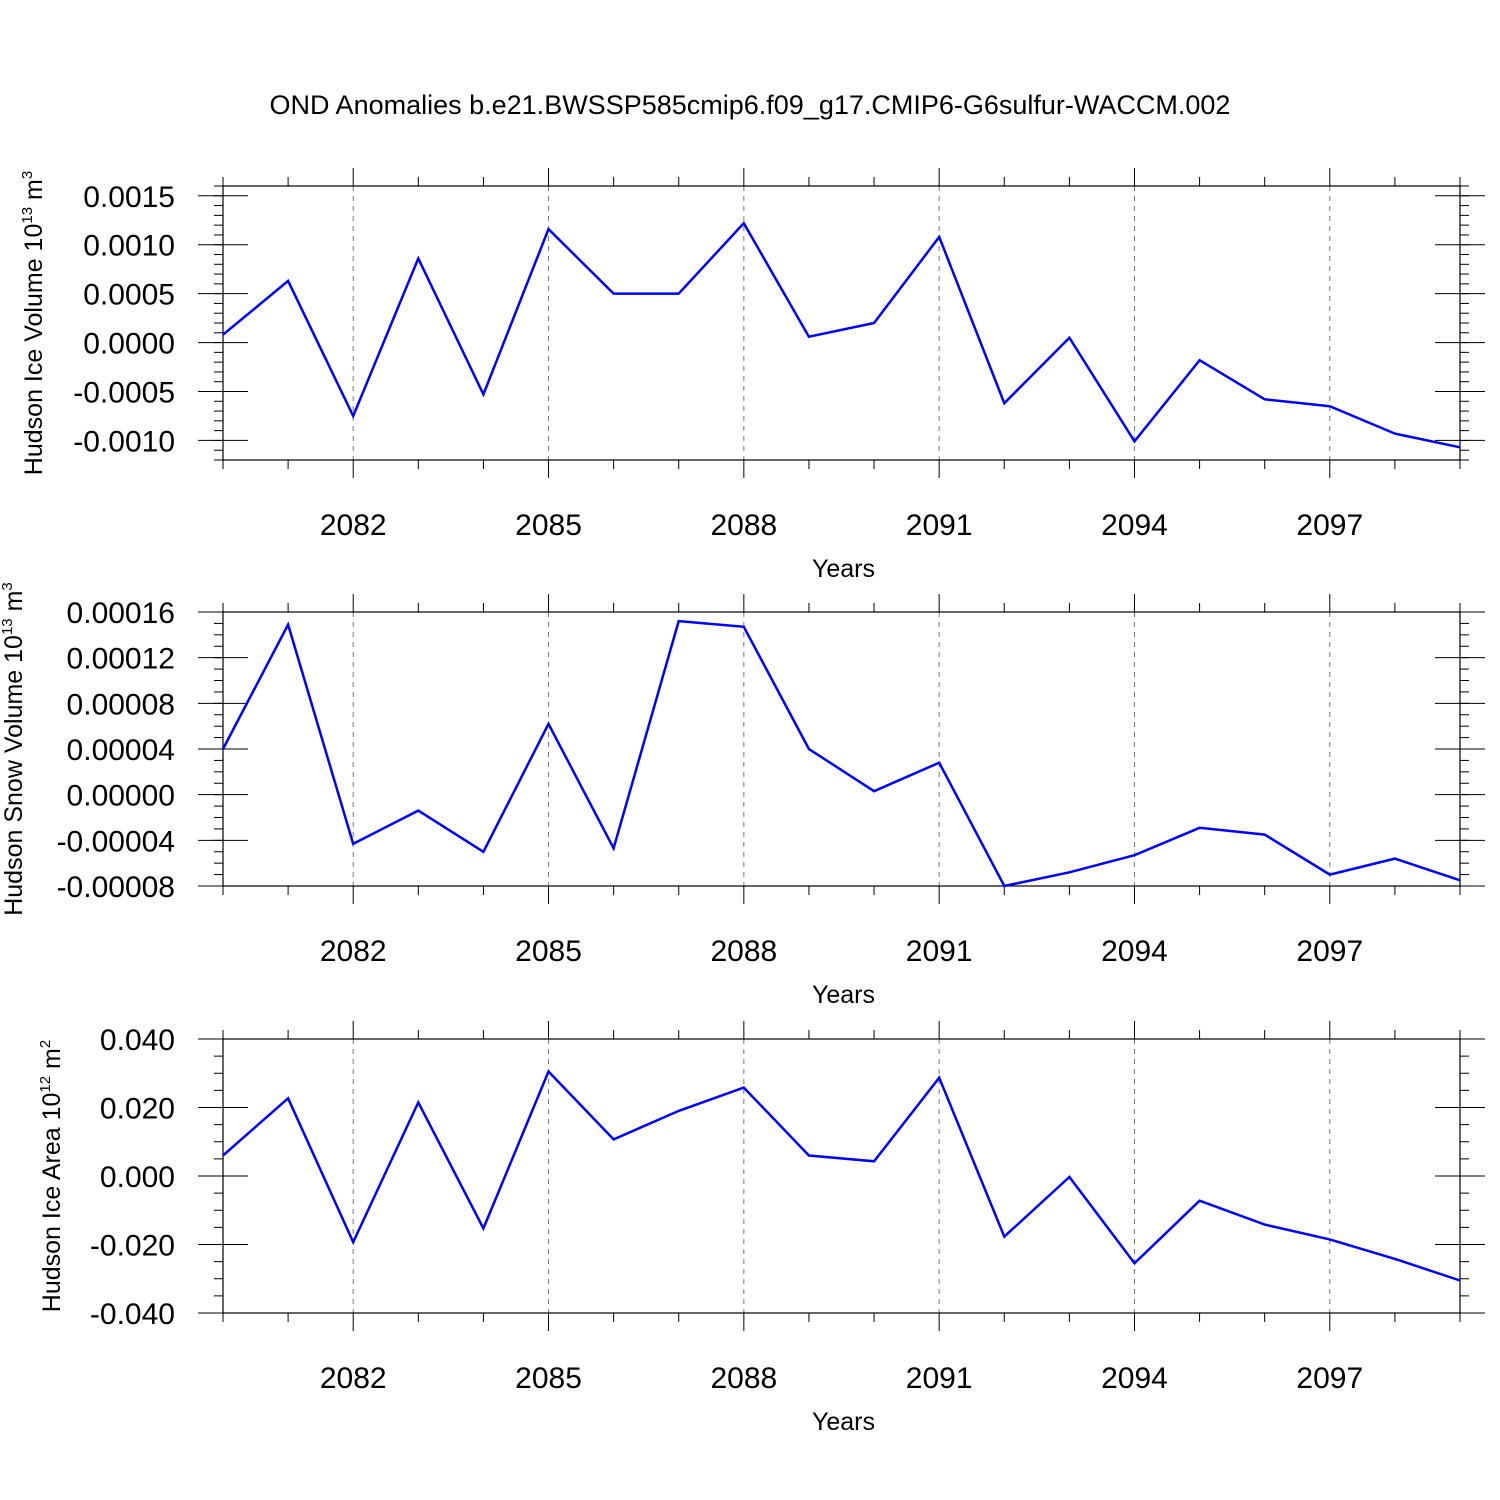 The height and width of the screenshot is (1500, 1500). What do you see at coordinates (137, 1109) in the screenshot?
I see `y-tick-label: 0.020` at bounding box center [137, 1109].